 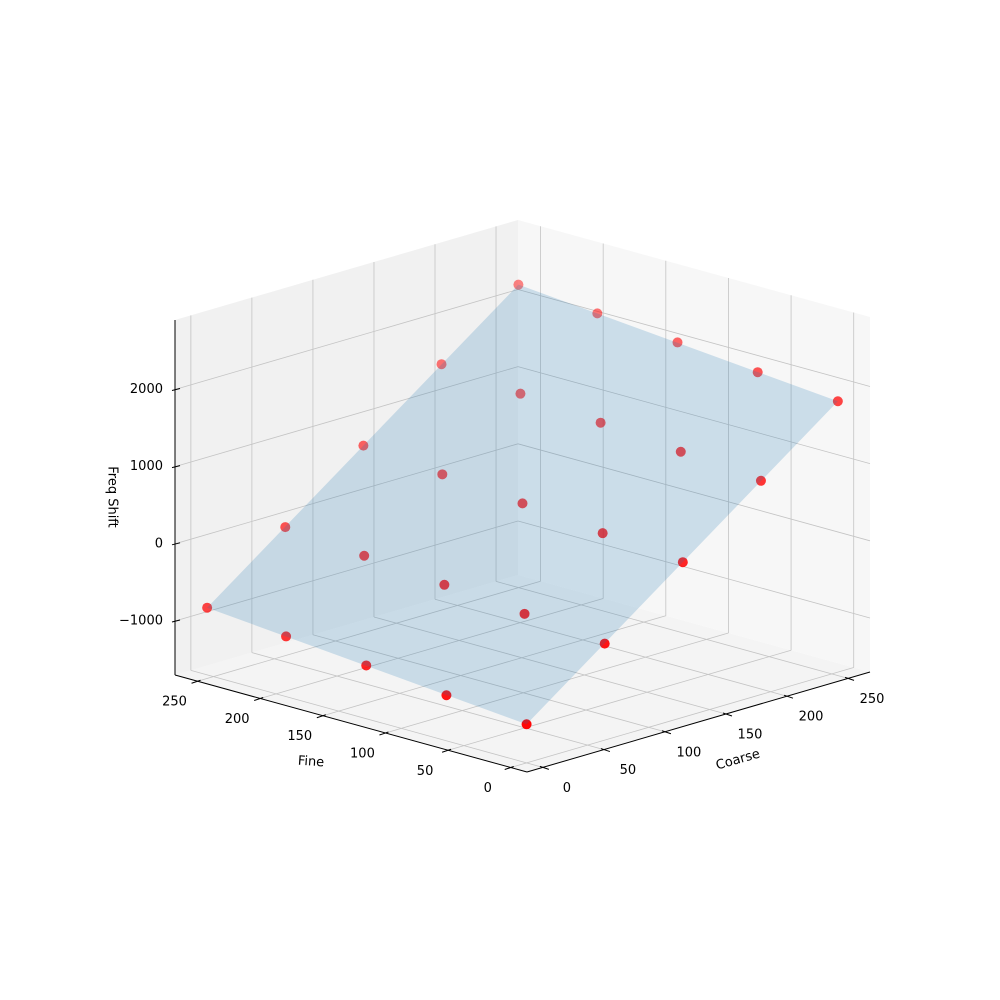 What do you see at coordinates (146, 389) in the screenshot?
I see `z-tick-label: 2000` at bounding box center [146, 389].